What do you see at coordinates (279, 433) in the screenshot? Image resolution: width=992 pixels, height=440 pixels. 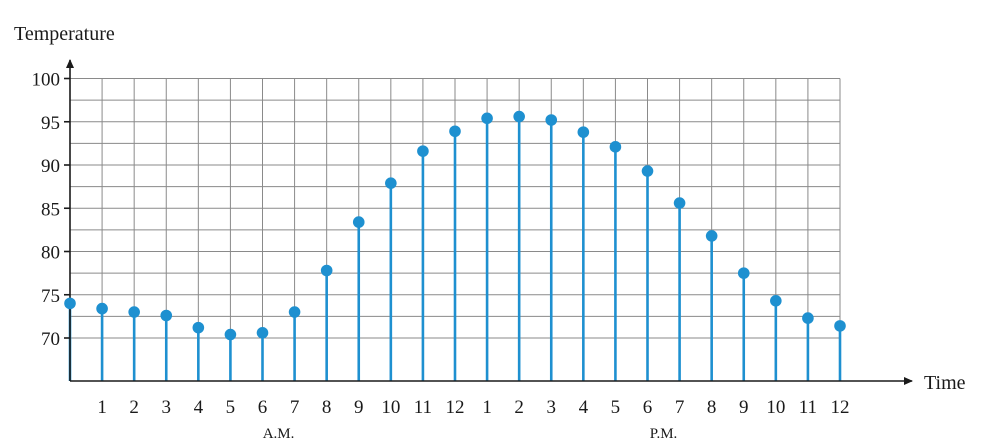 I see `period-label: A.M.` at bounding box center [279, 433].